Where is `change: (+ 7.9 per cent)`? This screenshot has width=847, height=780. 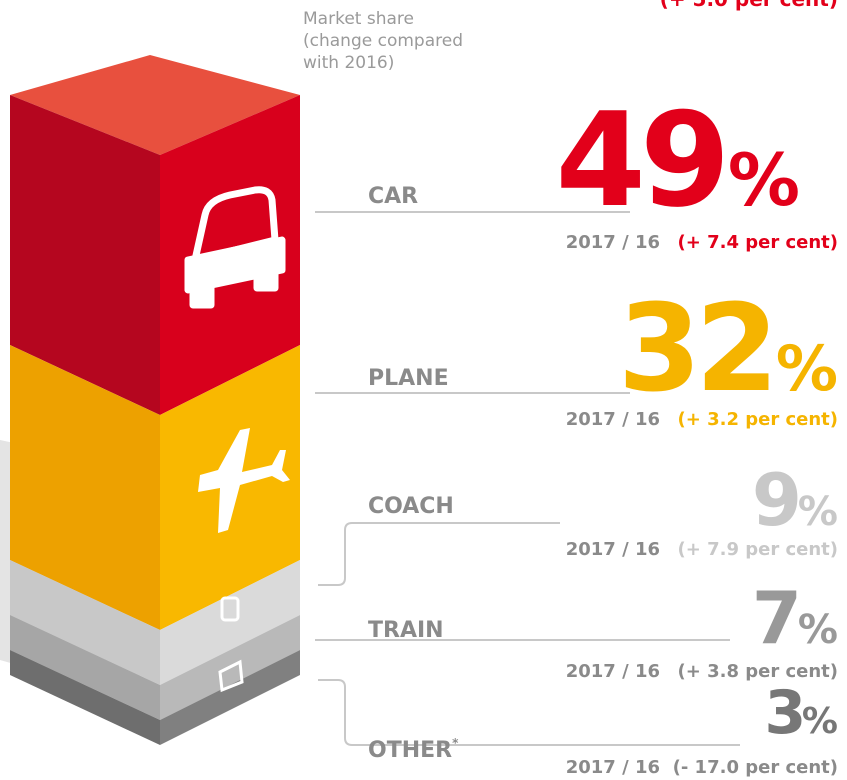
change: (+ 7.9 per cent) is located at coordinates (758, 549).